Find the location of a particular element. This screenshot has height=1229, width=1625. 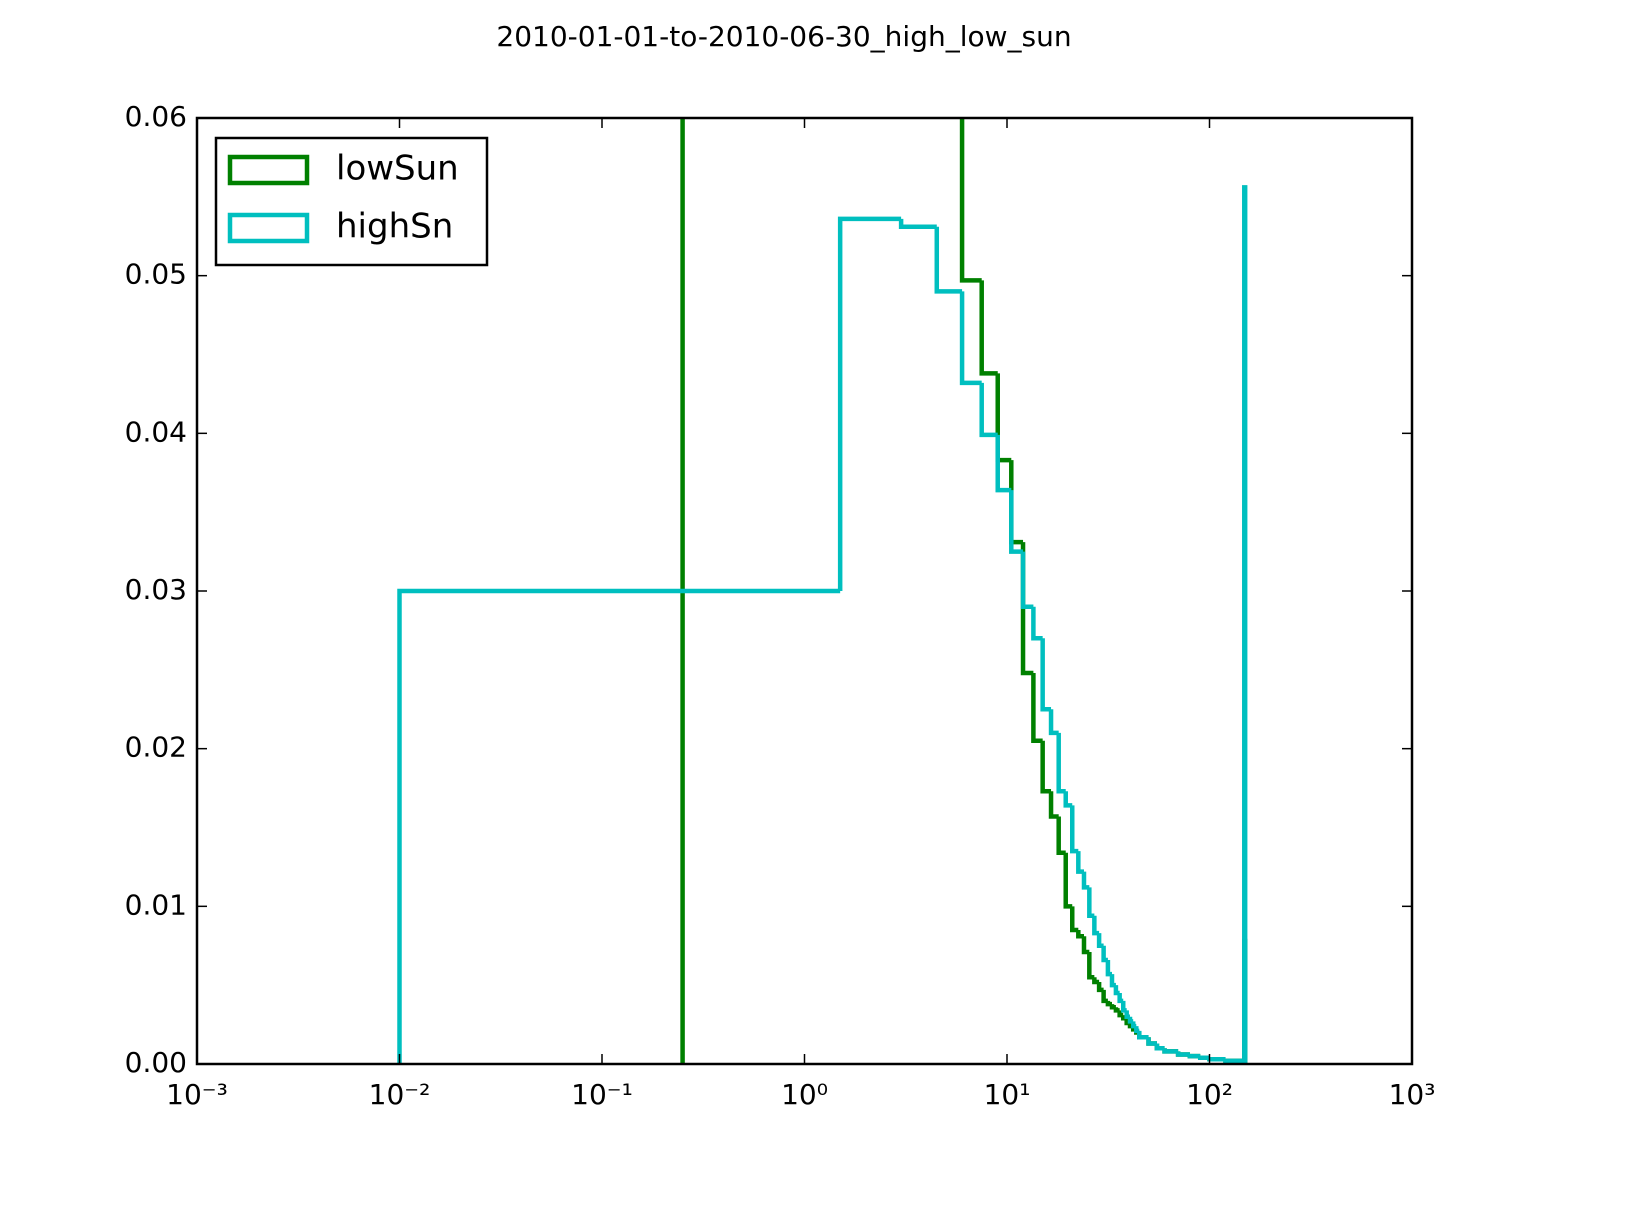

y-tick-label: 0.03 is located at coordinates (156, 589).